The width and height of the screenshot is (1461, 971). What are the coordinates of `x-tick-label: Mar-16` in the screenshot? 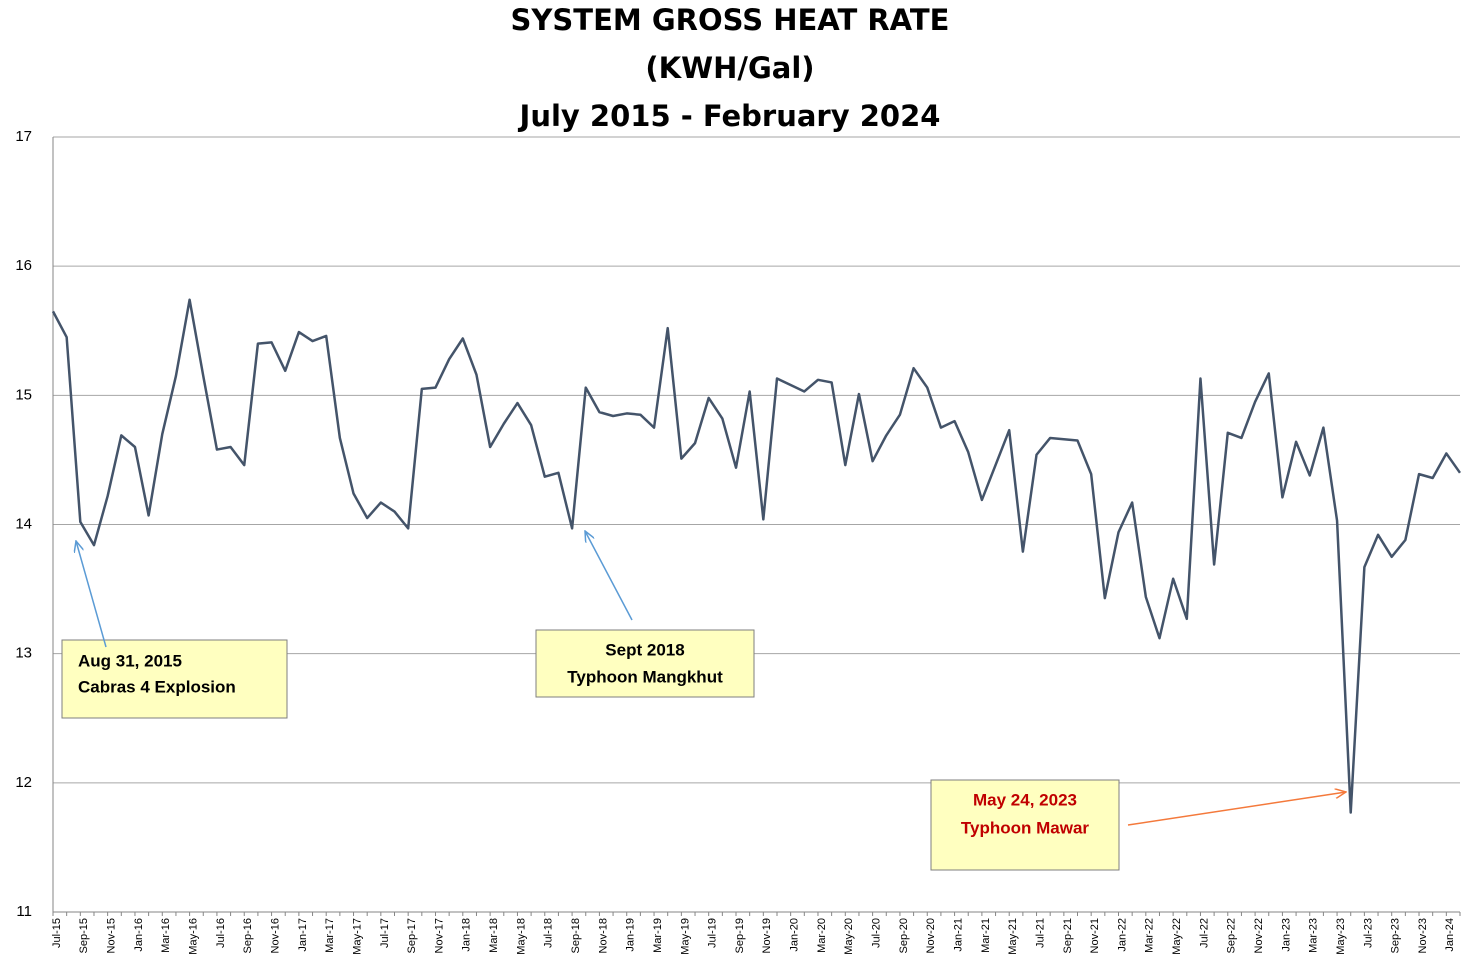 It's located at (166, 935).